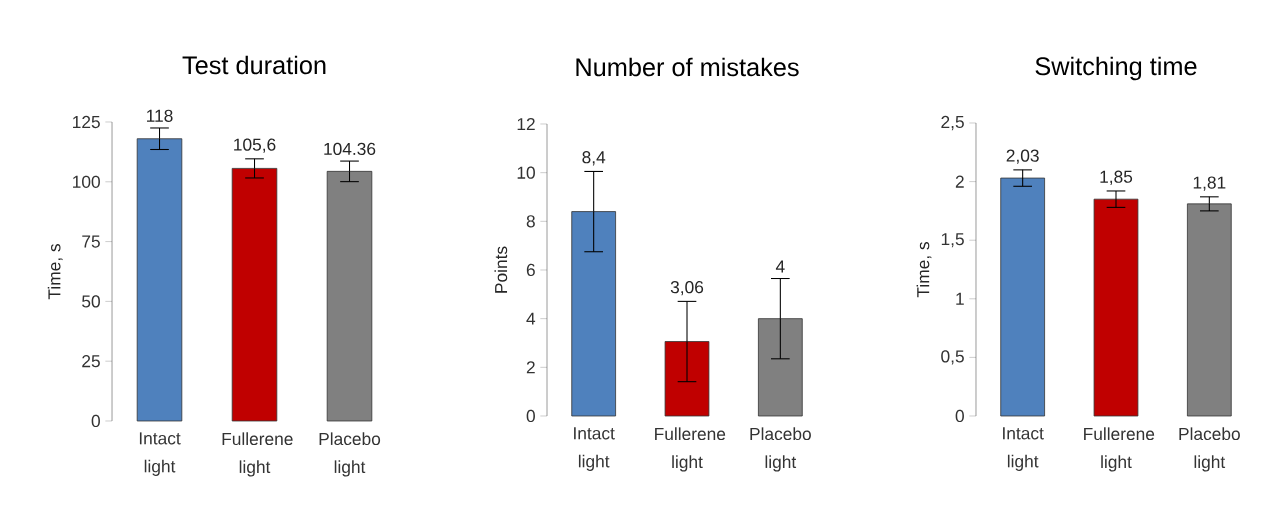 Image resolution: width=1279 pixels, height=532 pixels. What do you see at coordinates (1022, 156) in the screenshot?
I see `data-label: 2,03` at bounding box center [1022, 156].